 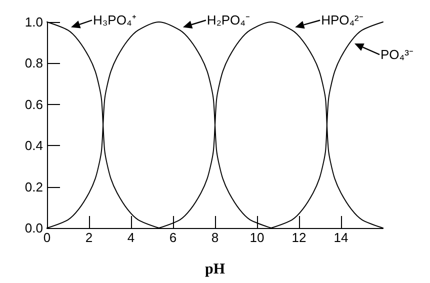 I want to click on x-tick-label: 4, so click(x=131, y=237).